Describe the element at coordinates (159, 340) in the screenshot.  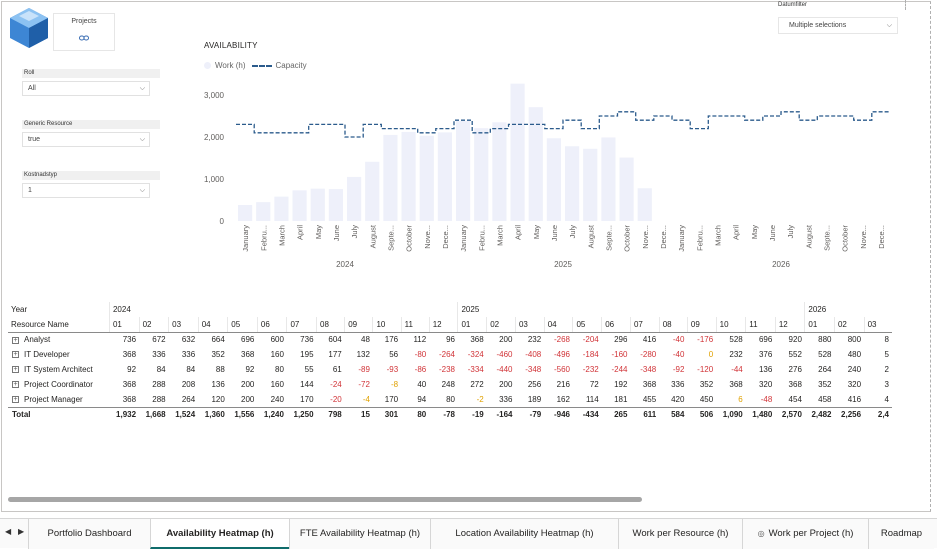
I see `table-cell: 672` at that location.